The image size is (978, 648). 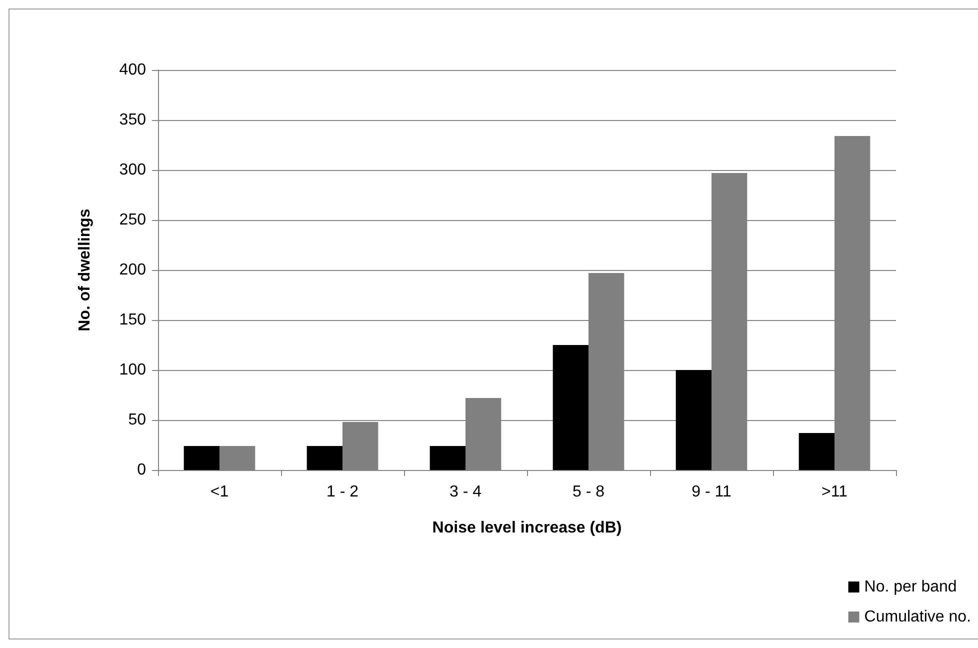 What do you see at coordinates (917, 617) in the screenshot?
I see `legend-label: Cumulative no.` at bounding box center [917, 617].